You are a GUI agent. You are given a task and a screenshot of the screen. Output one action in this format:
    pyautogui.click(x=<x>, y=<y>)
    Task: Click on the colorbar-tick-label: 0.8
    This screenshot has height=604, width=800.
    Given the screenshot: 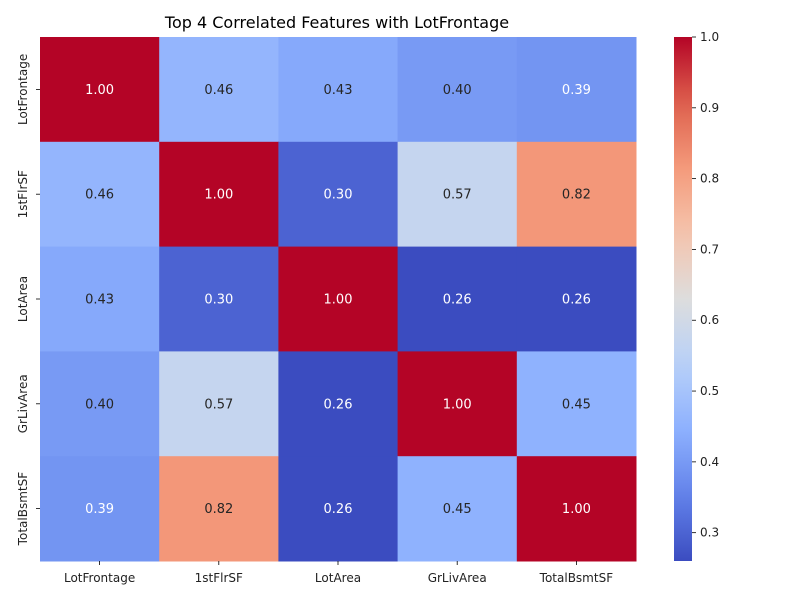 What is the action you would take?
    pyautogui.click(x=709, y=179)
    